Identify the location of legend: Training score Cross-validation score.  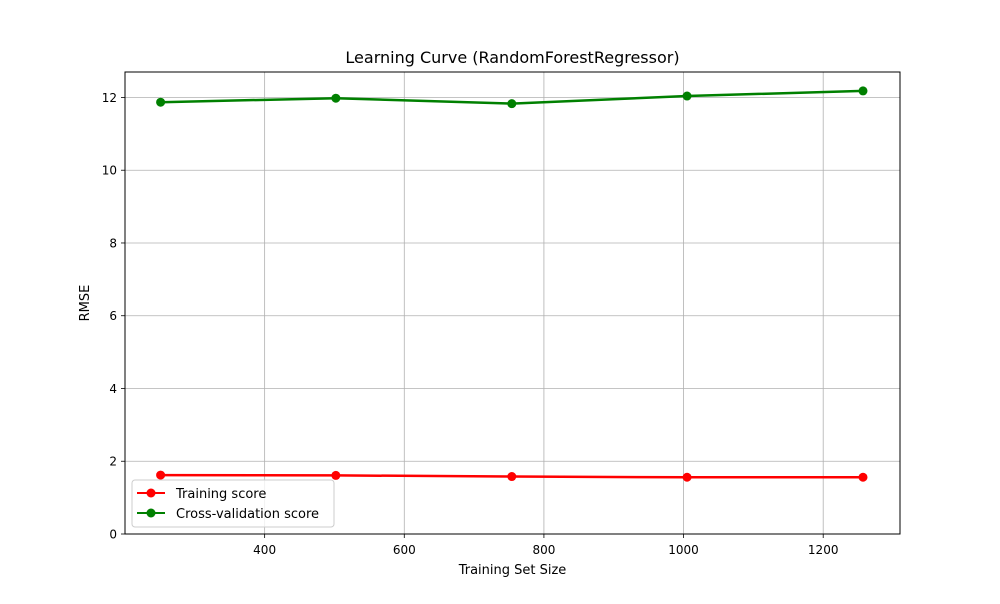
(233, 503).